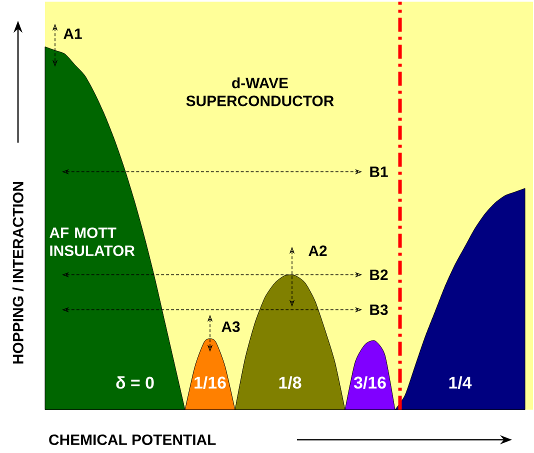 This screenshot has height=453, width=534. Describe the element at coordinates (379, 310) in the screenshot. I see `annotation: B3` at that location.